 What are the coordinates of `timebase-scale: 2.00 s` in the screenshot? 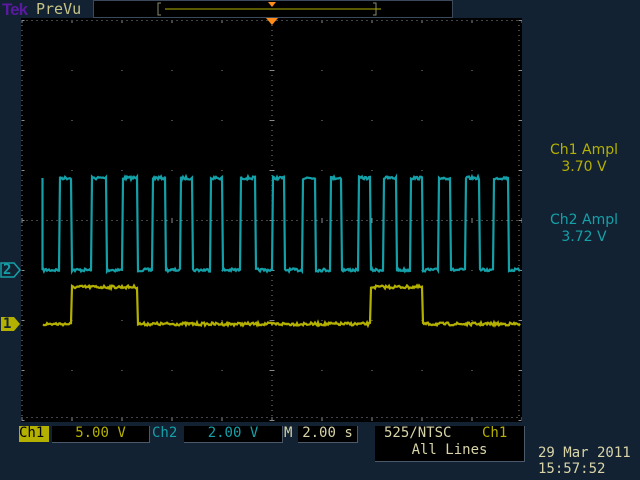 It's located at (328, 434).